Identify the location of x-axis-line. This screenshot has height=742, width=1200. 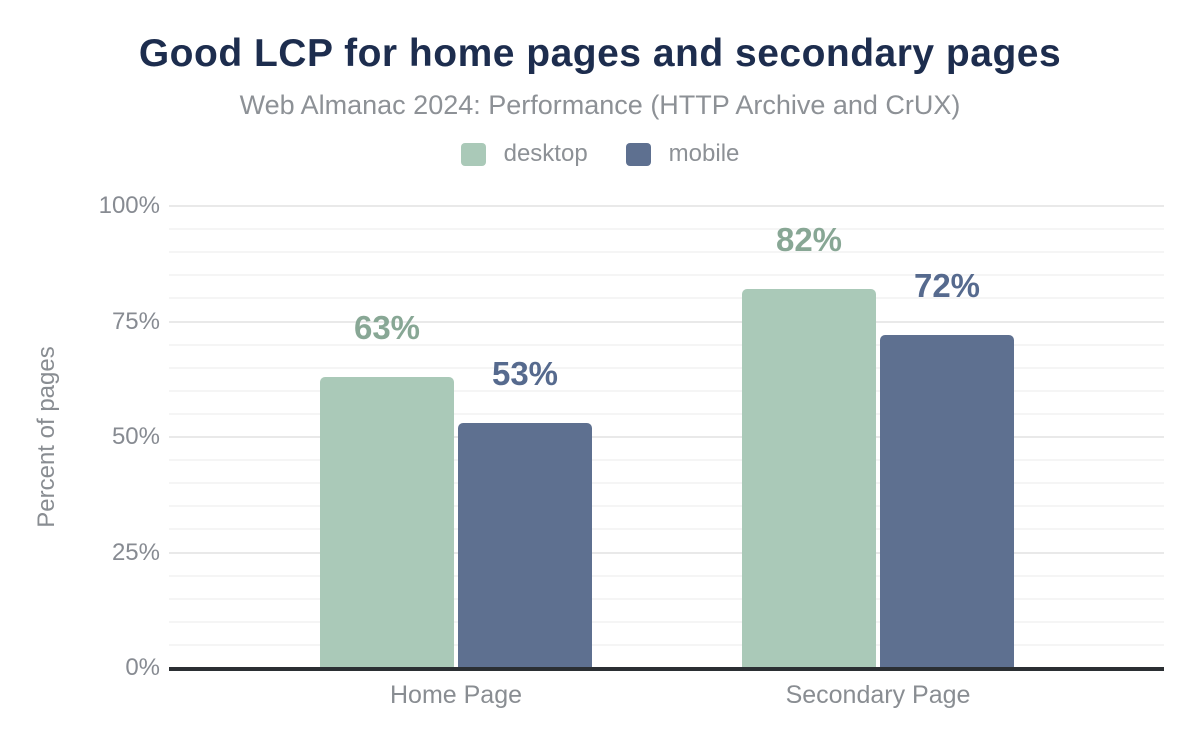
(666, 669).